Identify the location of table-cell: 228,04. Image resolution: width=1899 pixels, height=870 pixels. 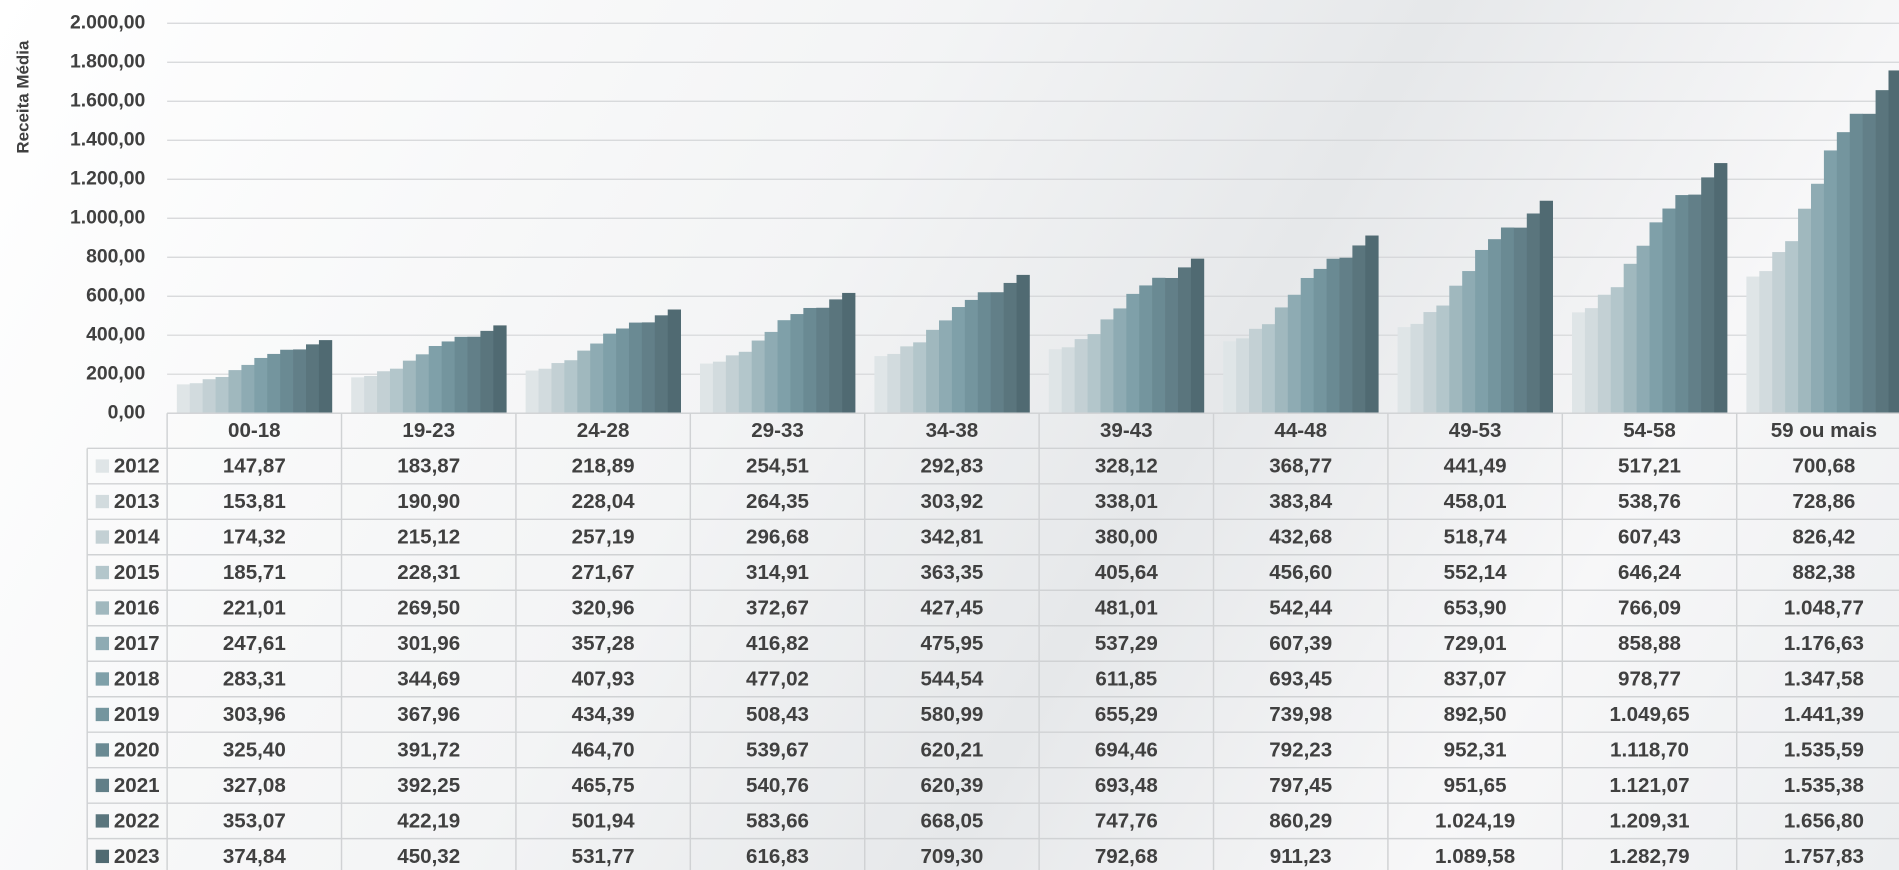
(603, 501).